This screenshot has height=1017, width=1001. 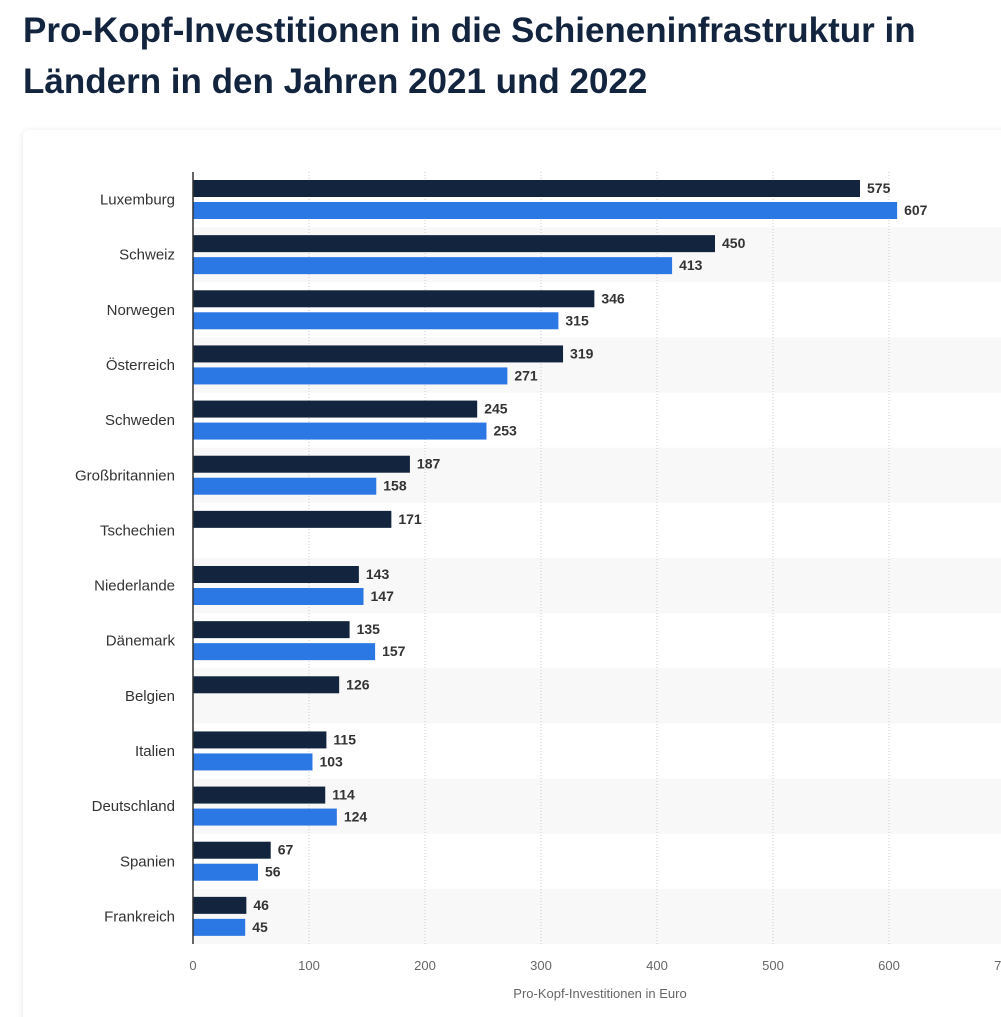 I want to click on value-label: 157, so click(x=394, y=651).